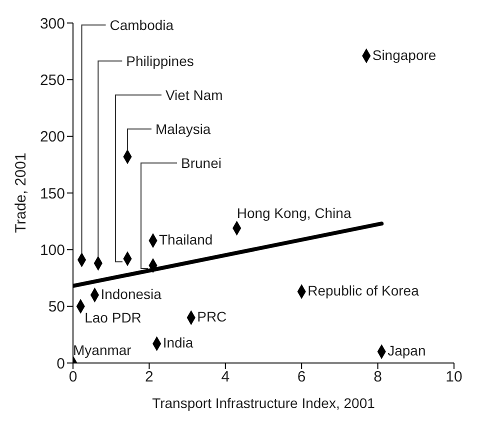 The height and width of the screenshot is (429, 482). What do you see at coordinates (212, 316) in the screenshot?
I see `annotation: PRC` at bounding box center [212, 316].